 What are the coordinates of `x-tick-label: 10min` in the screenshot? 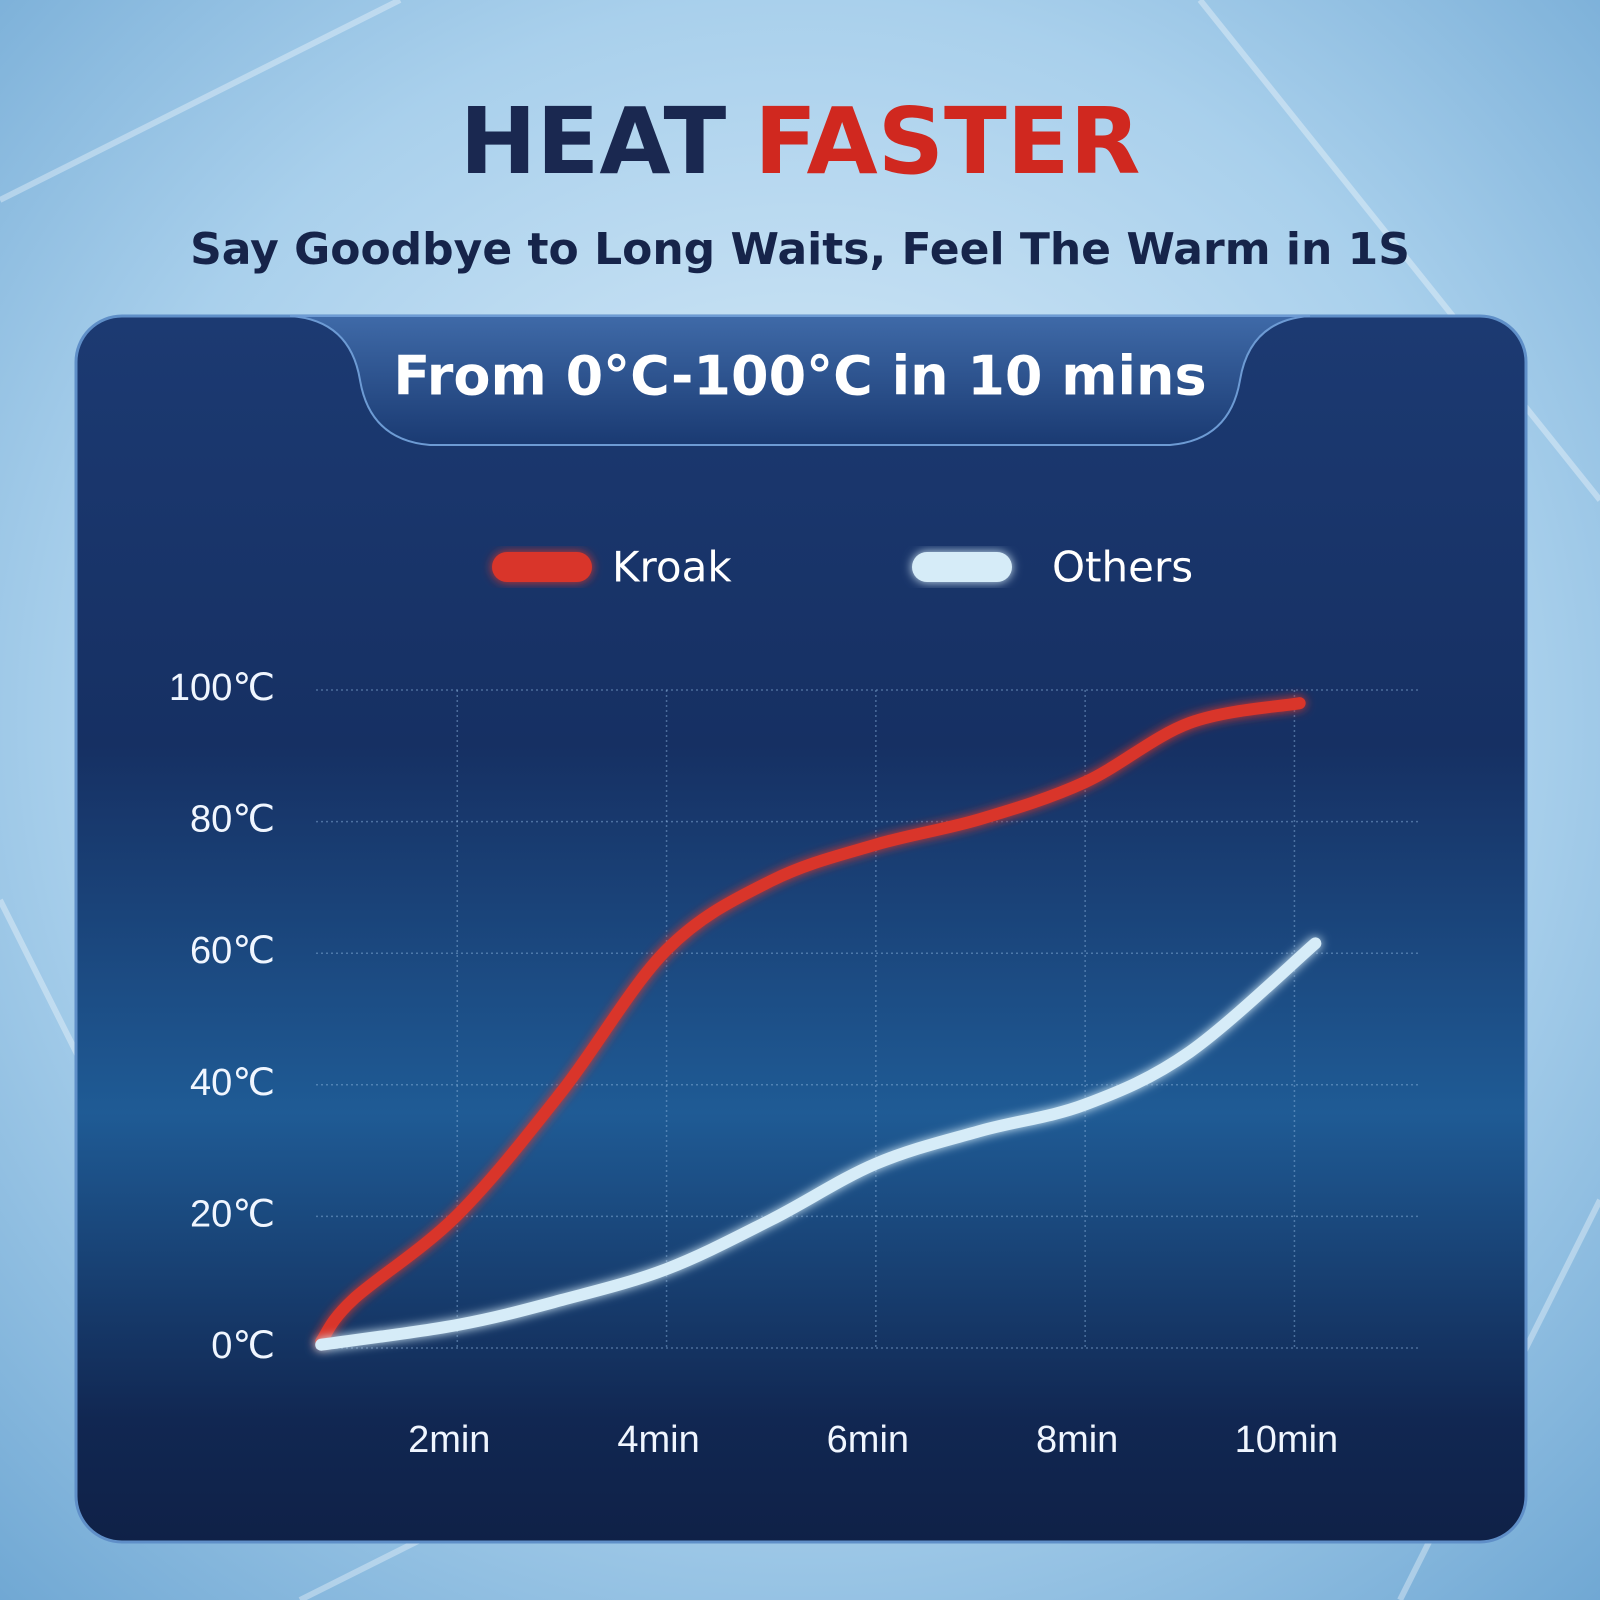 It's located at (1287, 1440).